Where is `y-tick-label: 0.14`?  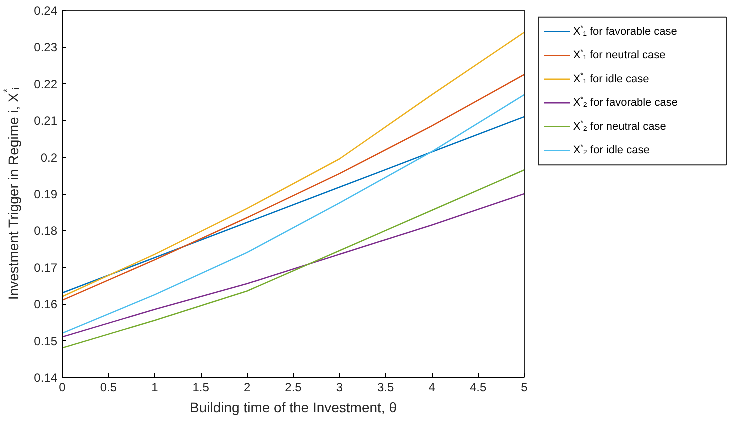
y-tick-label: 0.14 is located at coordinates (46, 378).